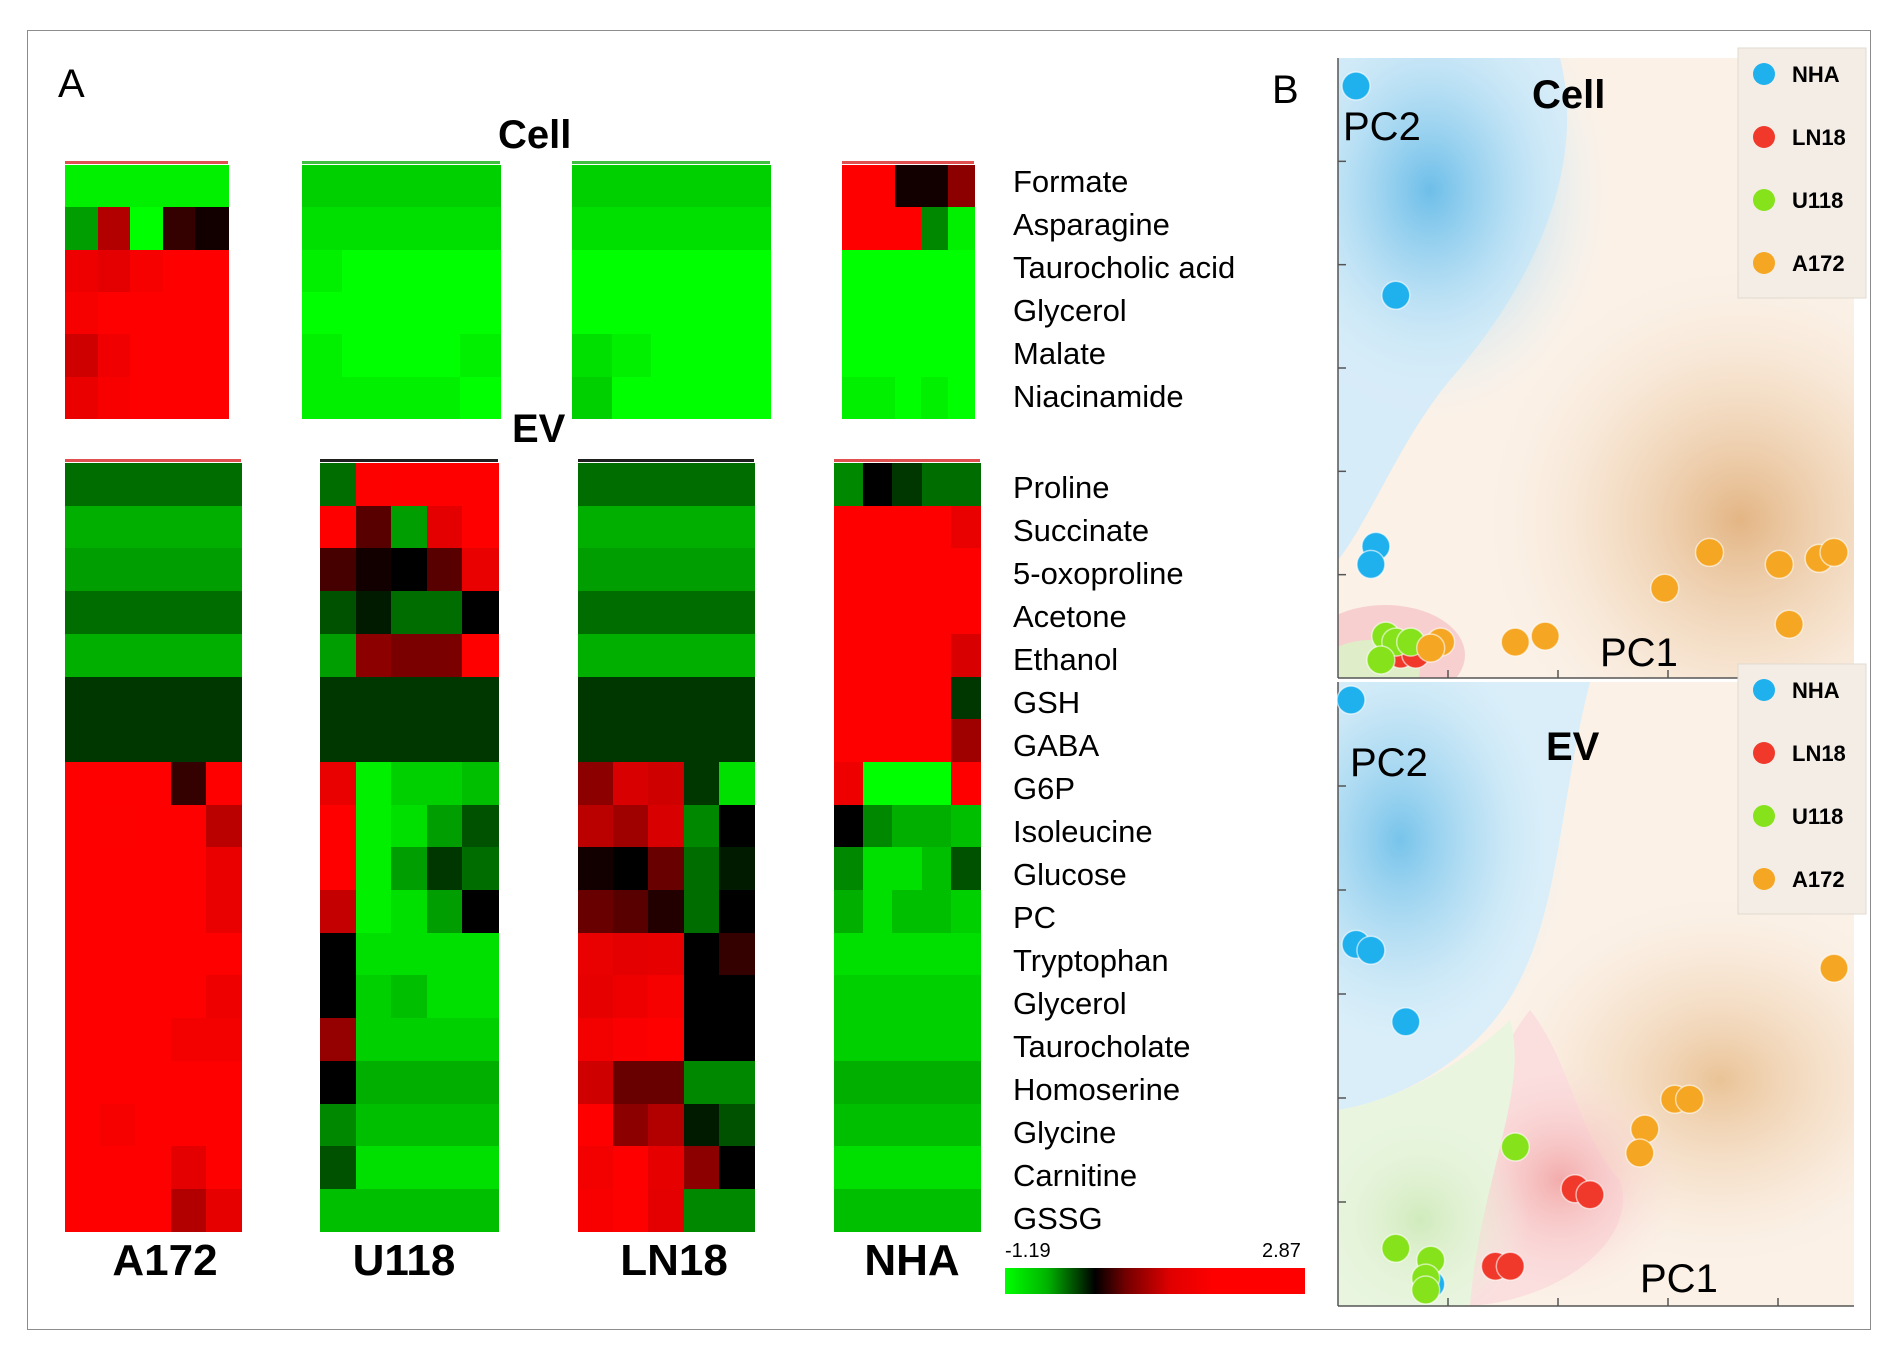 The image size is (1900, 1352). What do you see at coordinates (1802, 789) in the screenshot?
I see `pca-ev-legend: NHA LN18 U118 A172` at bounding box center [1802, 789].